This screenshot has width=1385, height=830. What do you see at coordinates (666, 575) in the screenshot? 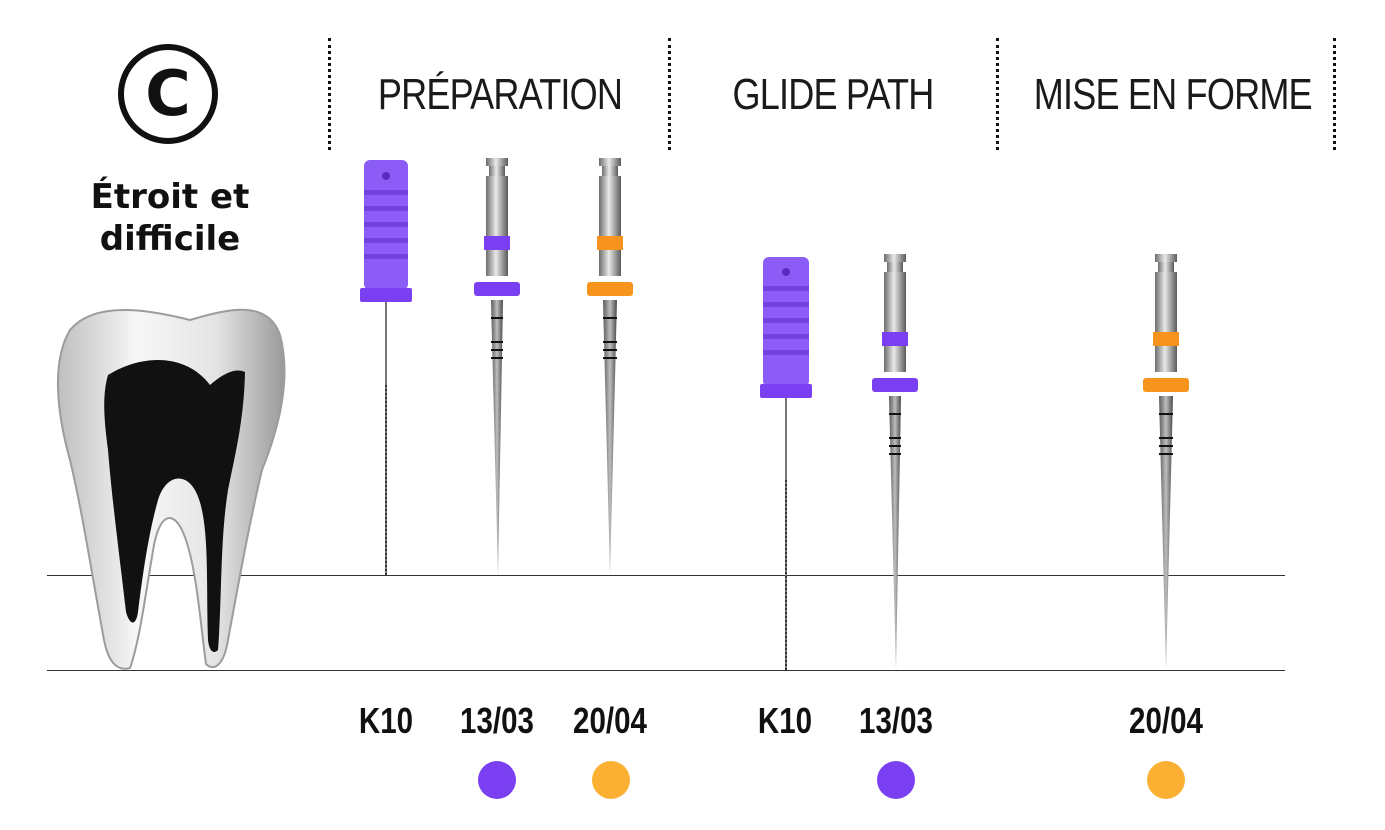
I see `reference-line-upper` at bounding box center [666, 575].